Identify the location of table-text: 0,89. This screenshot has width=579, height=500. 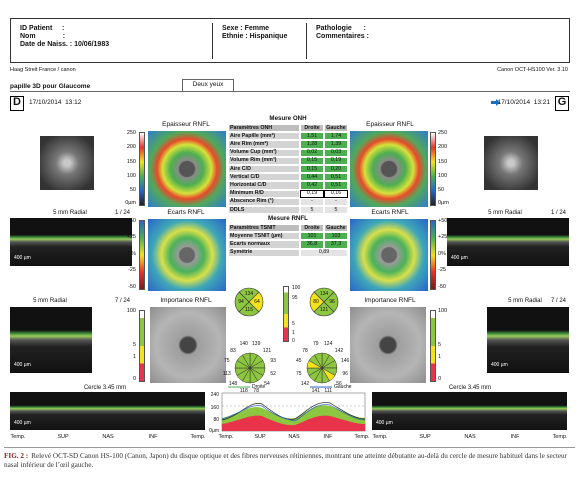
(324, 252).